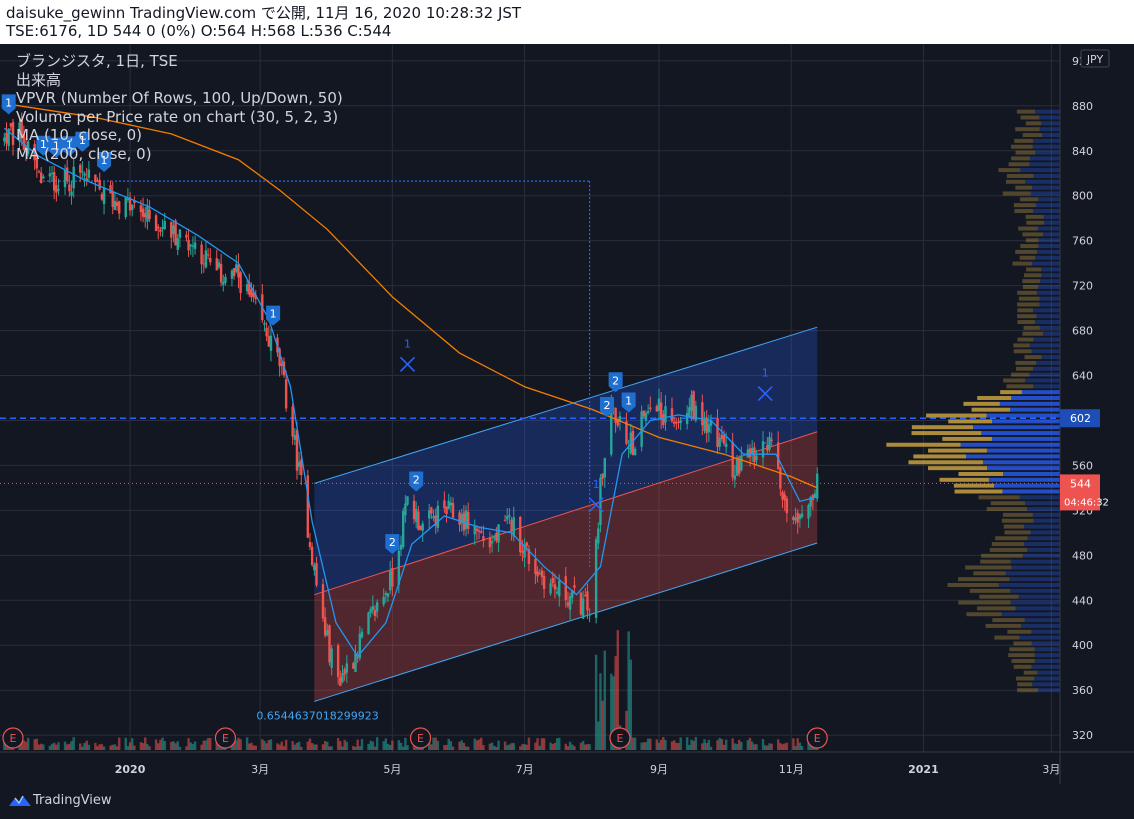 This screenshot has width=1134, height=819. I want to click on price-tick-label: 640, so click(1082, 376).